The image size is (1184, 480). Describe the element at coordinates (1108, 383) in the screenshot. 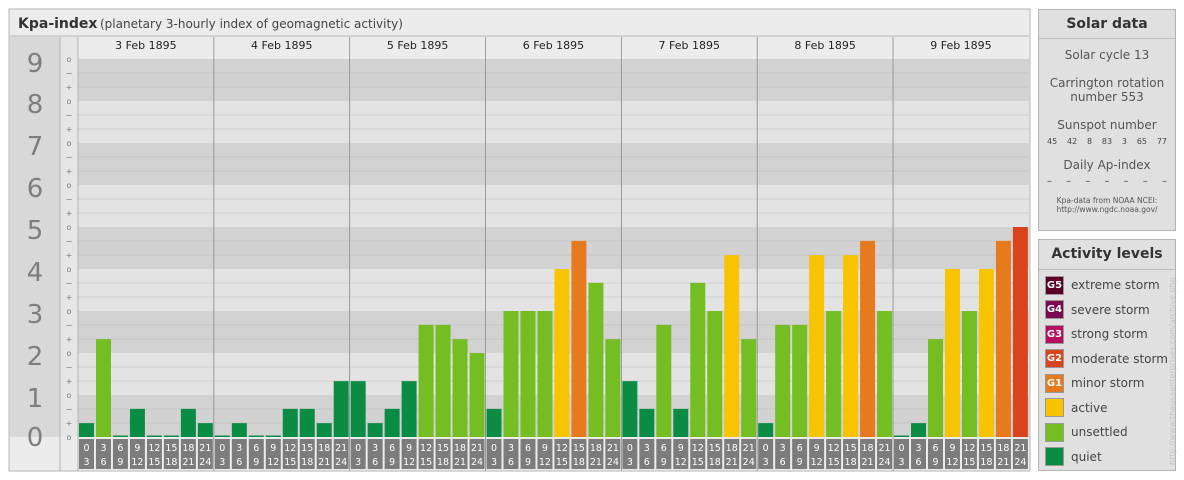

I see `legend-label: minor storm` at that location.